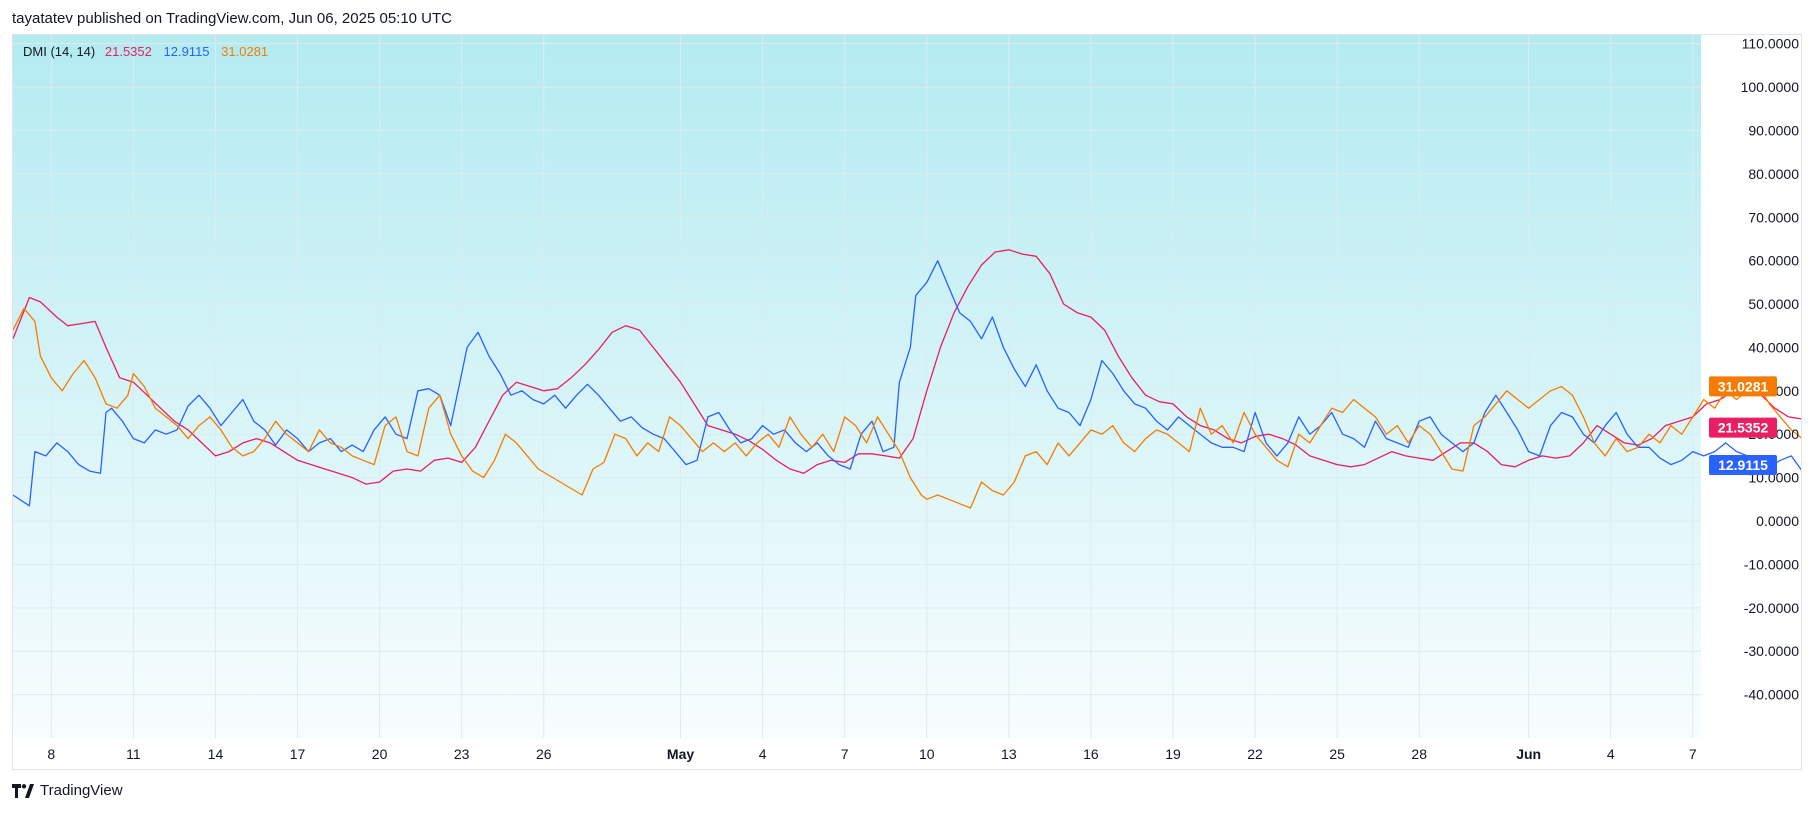  I want to click on legend-adx-value: 21.5352, so click(128, 51).